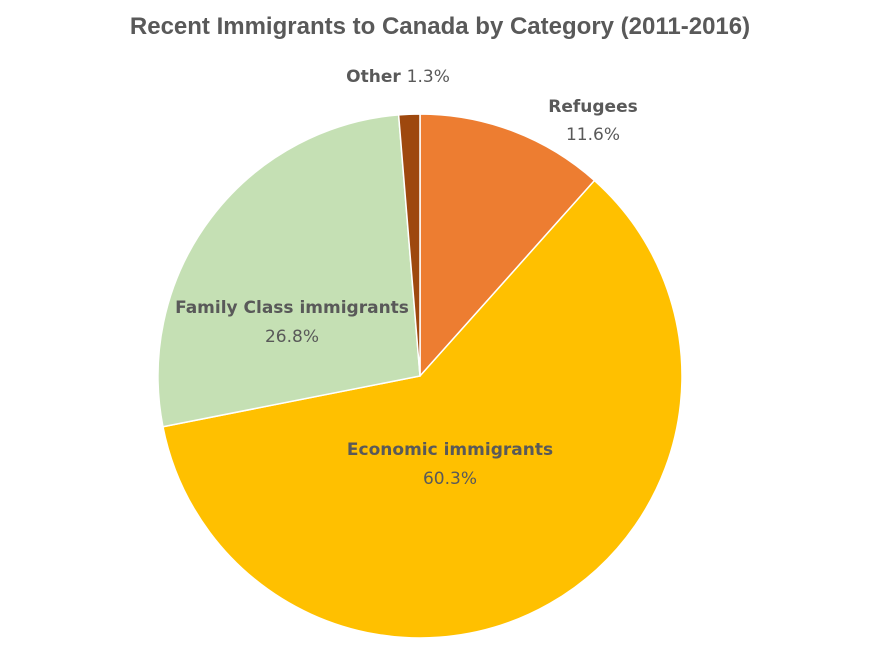  I want to click on data-label-economic-immigrants-value: 60.3%, so click(450, 479).